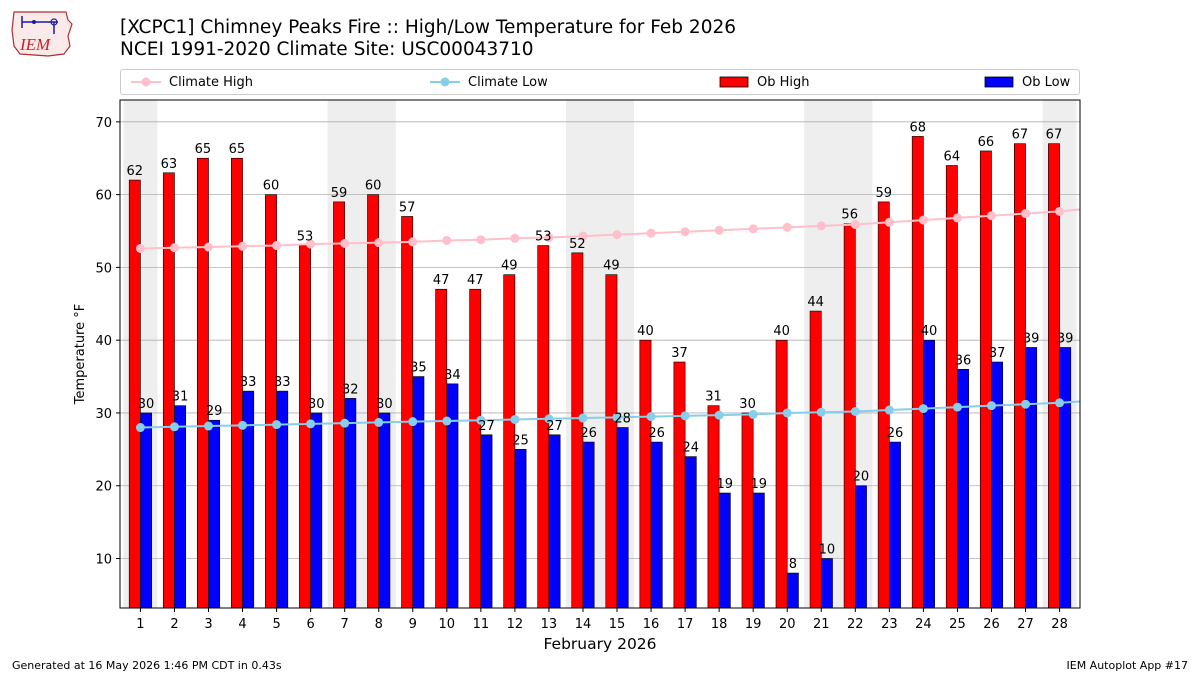 This screenshot has height=675, width=1200. I want to click on ob-high-value-label: 59, so click(339, 193).